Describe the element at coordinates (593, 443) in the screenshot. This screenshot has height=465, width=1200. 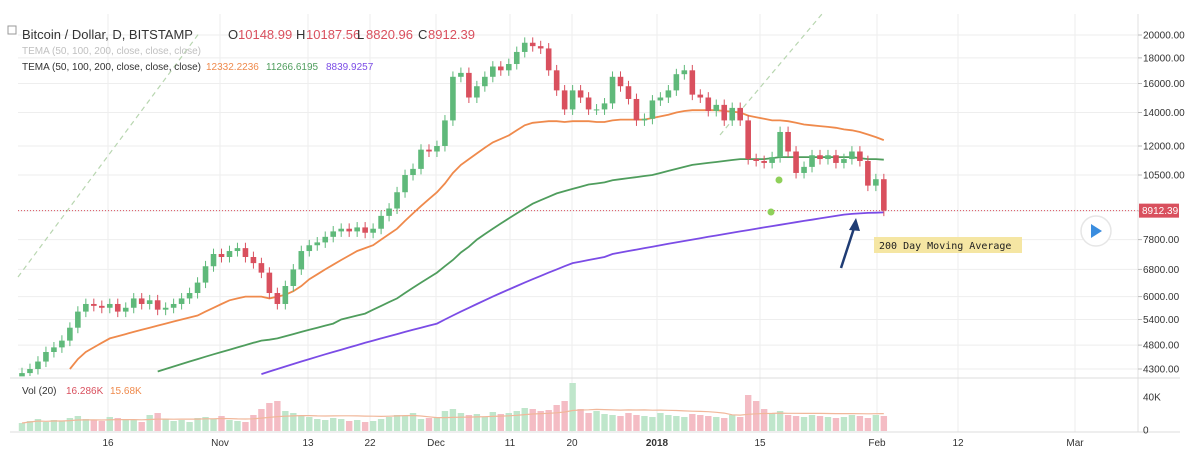
I see `time-axis: 16 Nov 13 22 Dec 11 20 2018 15 Feb 12 Mar` at that location.